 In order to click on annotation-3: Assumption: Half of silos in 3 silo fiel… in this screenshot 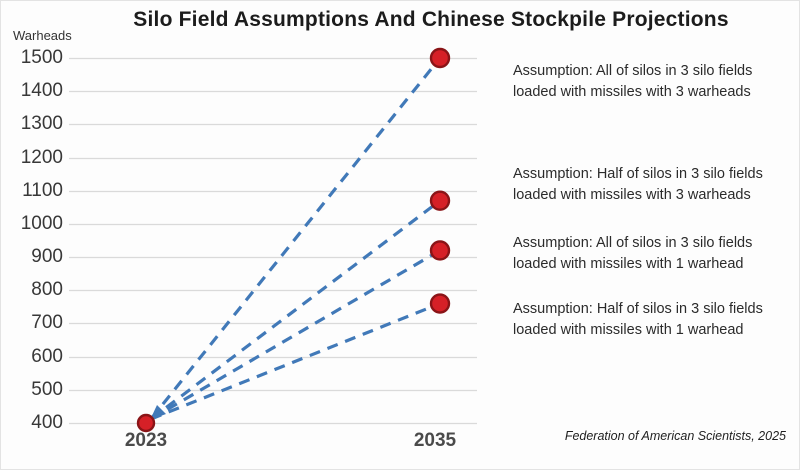, I will do `click(656, 320)`.